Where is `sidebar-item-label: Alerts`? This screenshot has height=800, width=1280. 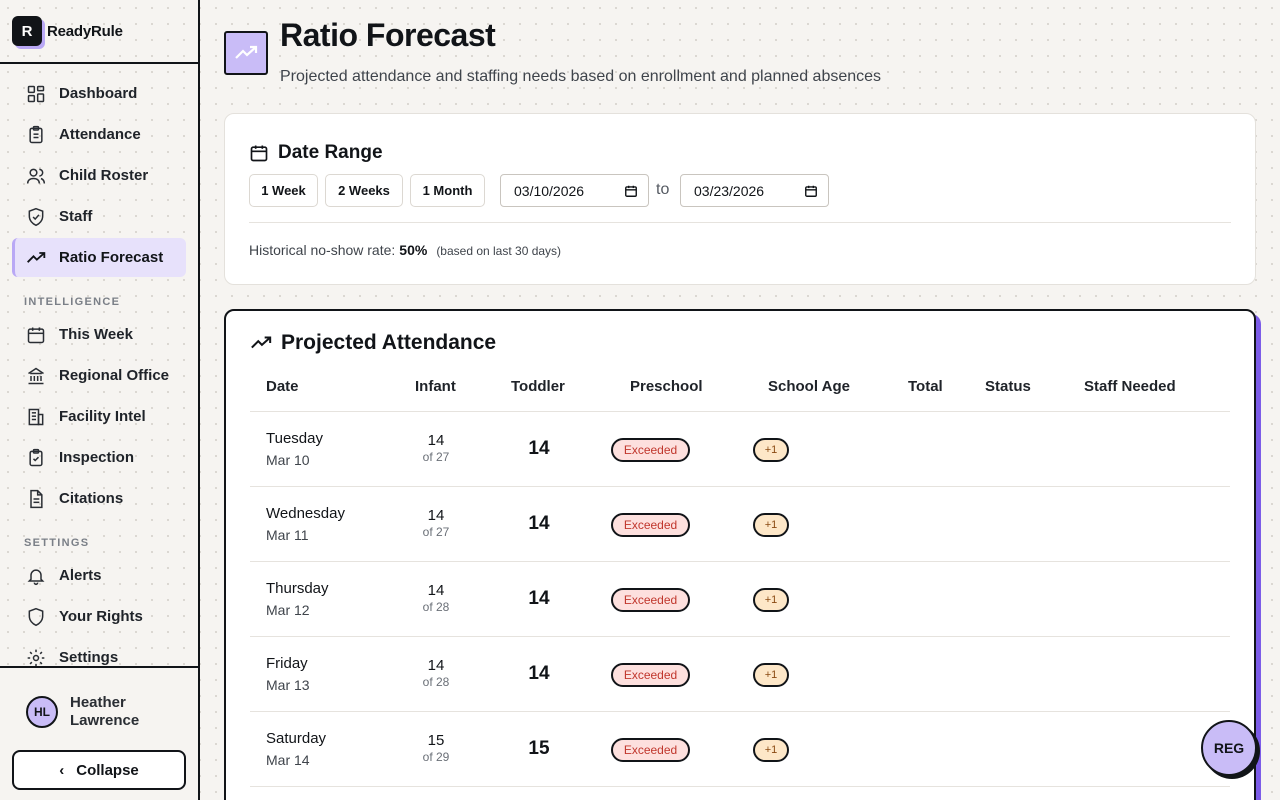
sidebar-item-label: Alerts is located at coordinates (80, 575).